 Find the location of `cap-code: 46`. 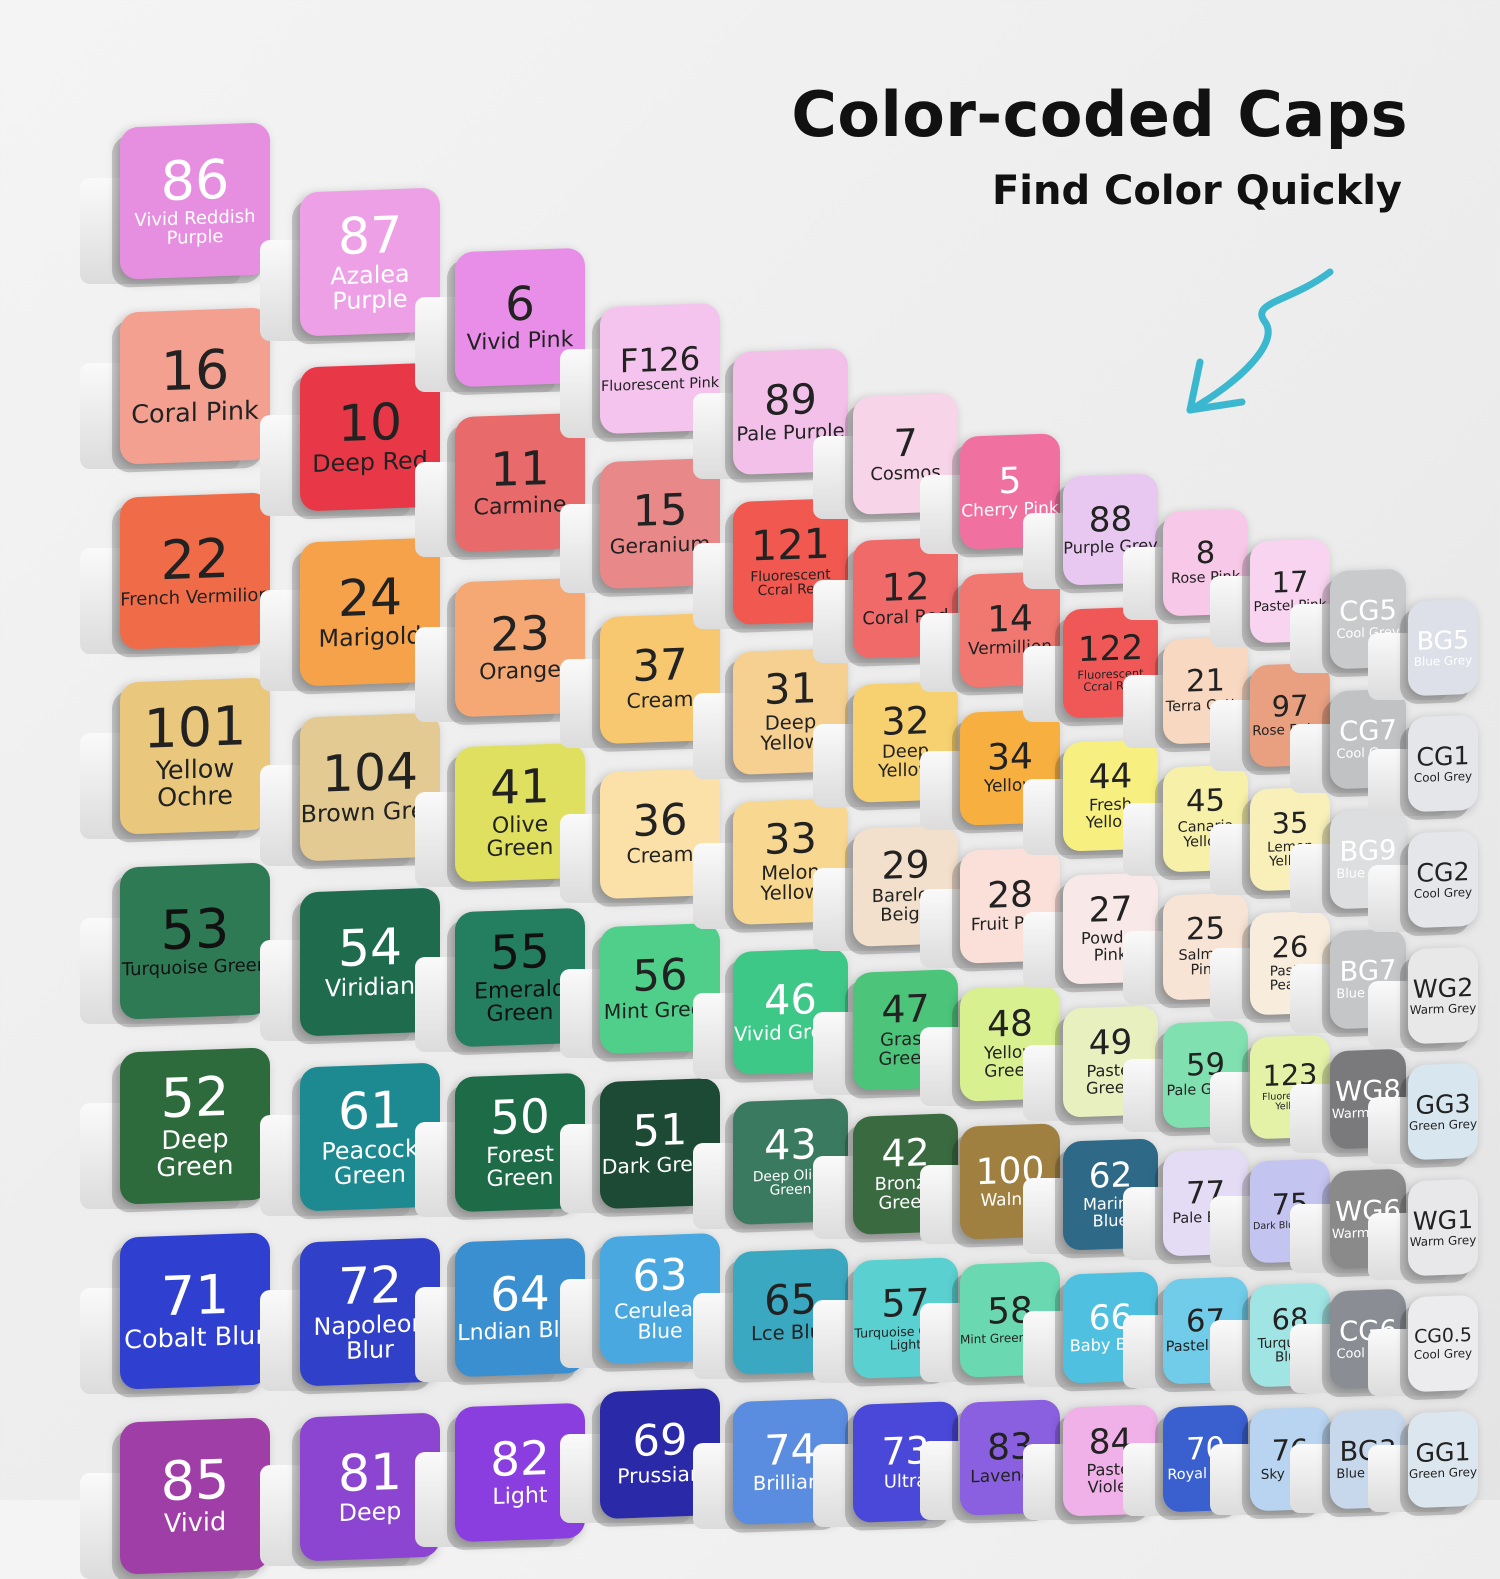

cap-code: 46 is located at coordinates (790, 999).